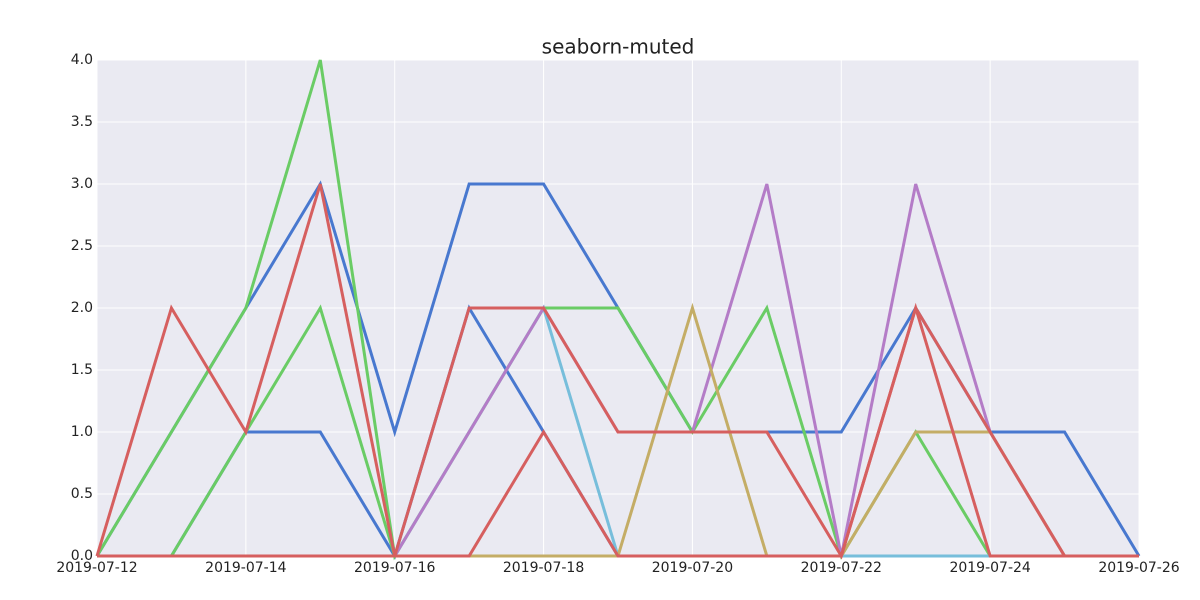 Image resolution: width=1200 pixels, height=600 pixels. I want to click on x-tick-label: 2019-07-22, so click(841, 568).